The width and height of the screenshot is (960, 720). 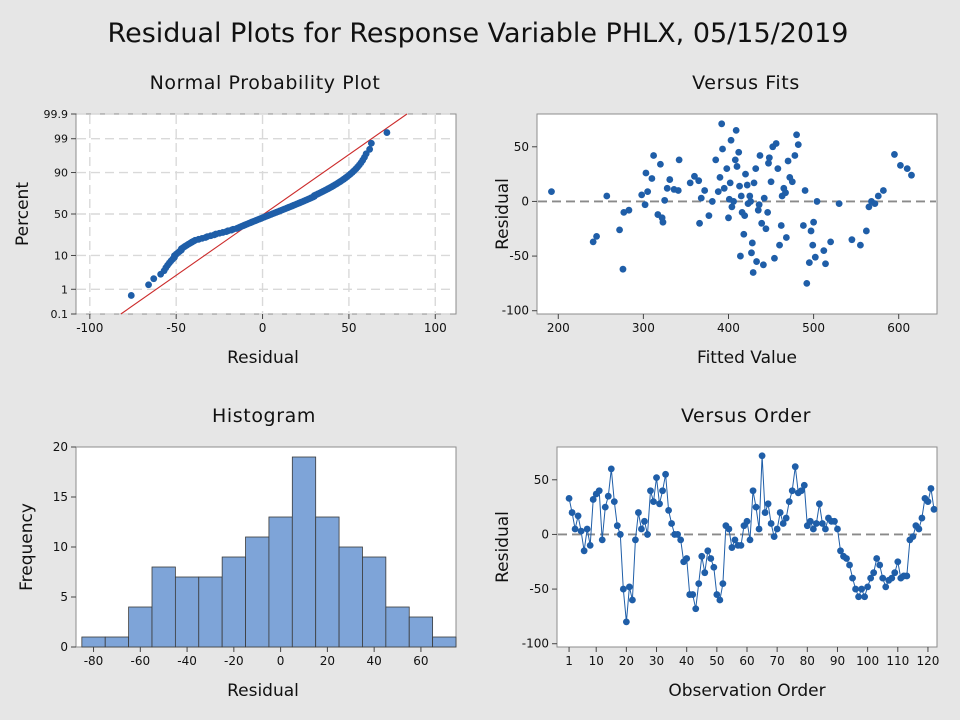 I want to click on histogram-x-tick-label: -20, so click(x=234, y=661).